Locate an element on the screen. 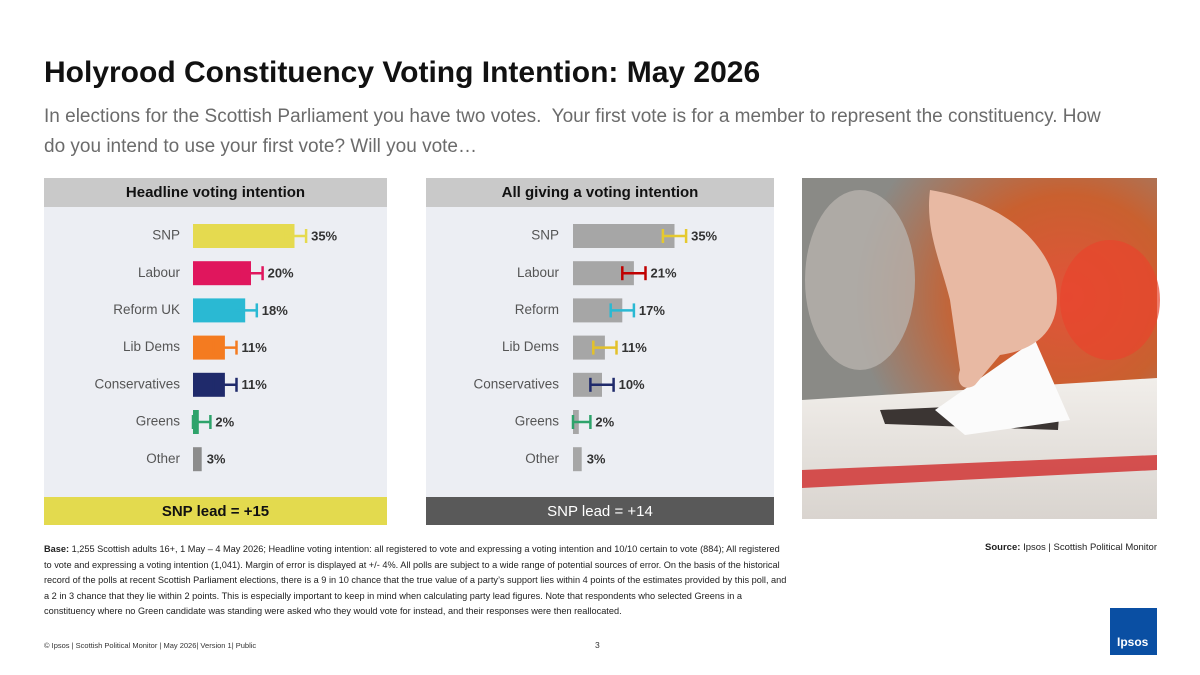 This screenshot has width=1200, height=675. value-label: 21% is located at coordinates (664, 273).